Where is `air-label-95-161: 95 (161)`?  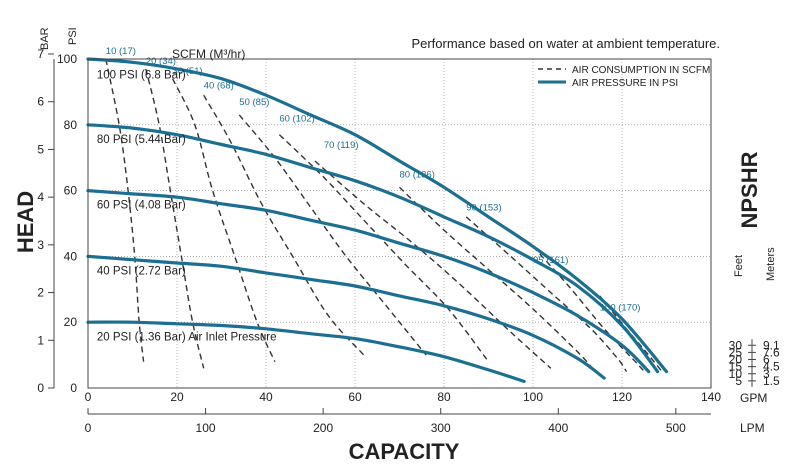 air-label-95-161: 95 (161) is located at coordinates (550, 260).